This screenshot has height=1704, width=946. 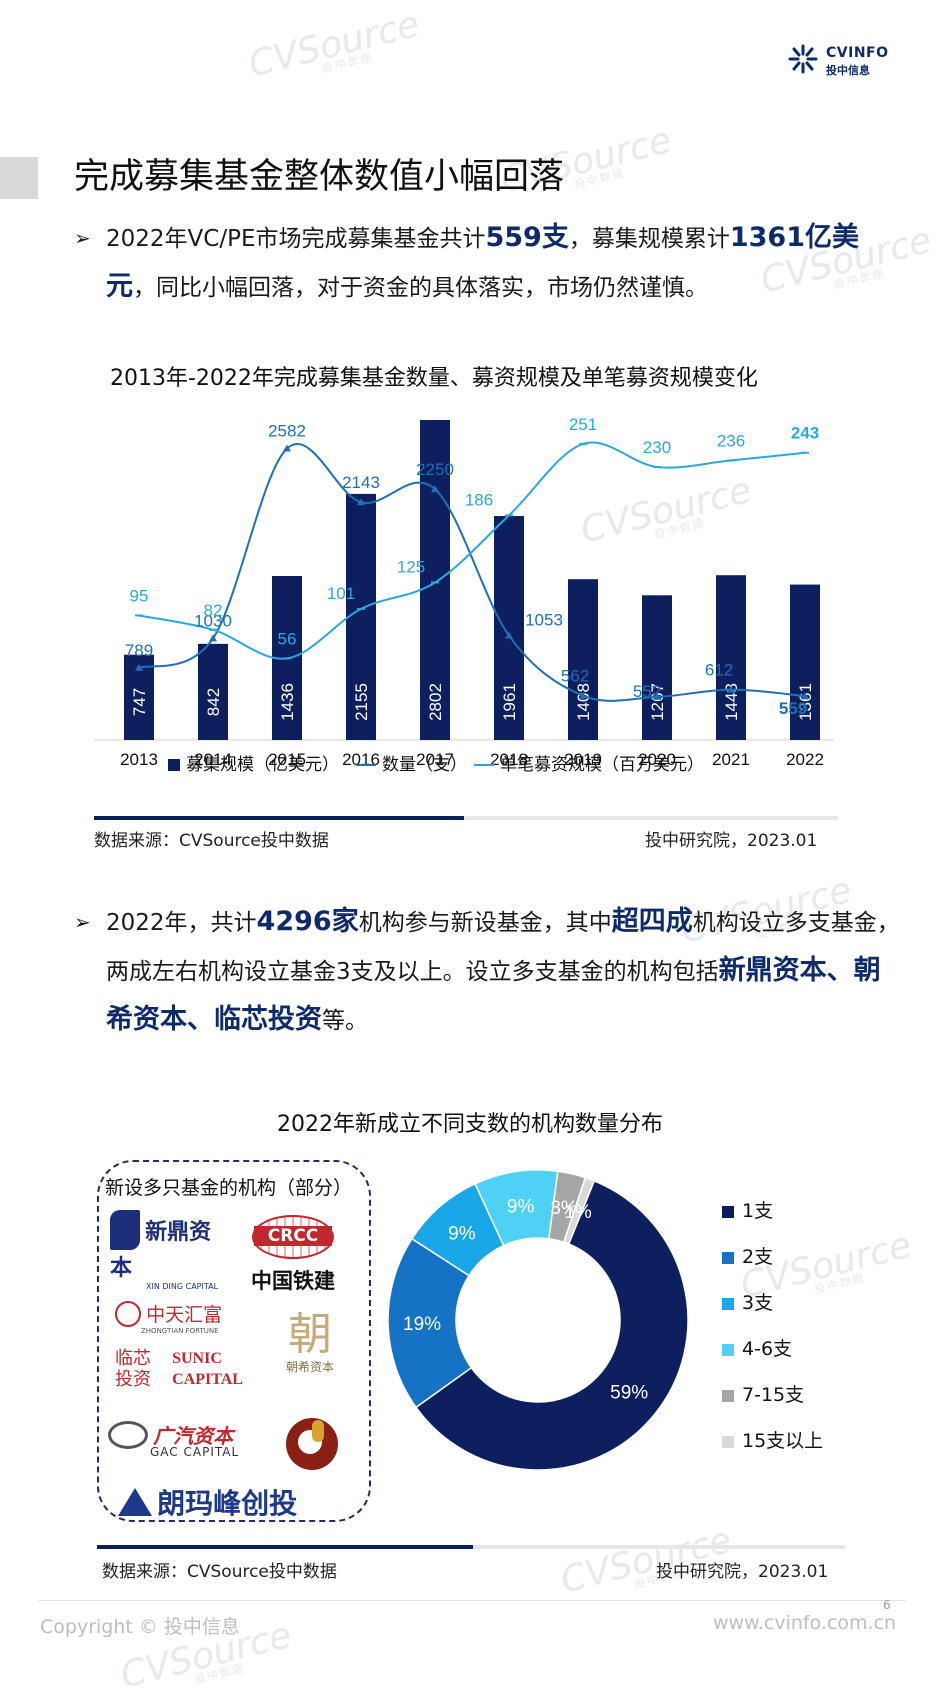 I want to click on org-name: 临芯投资, so click(x=133, y=1369).